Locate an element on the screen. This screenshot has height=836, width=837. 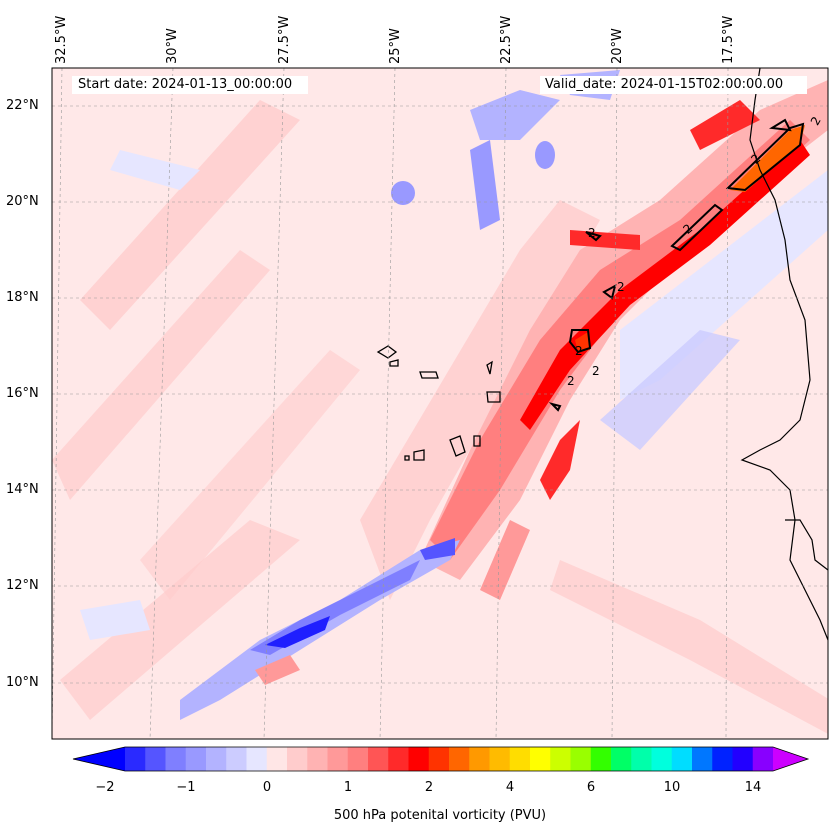
lat-label: 22°N is located at coordinates (22, 105).